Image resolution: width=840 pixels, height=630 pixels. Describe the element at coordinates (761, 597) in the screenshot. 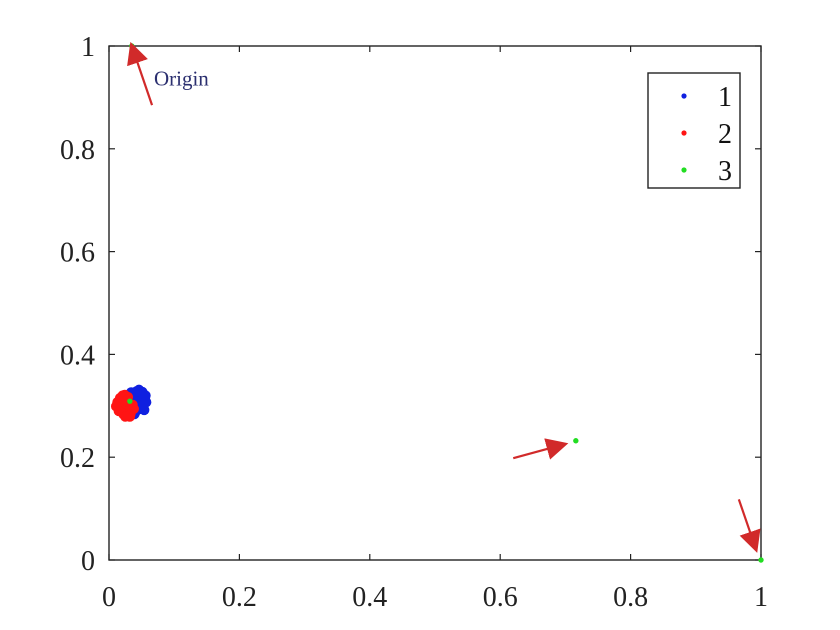

I see `x-tick-label: 1` at that location.